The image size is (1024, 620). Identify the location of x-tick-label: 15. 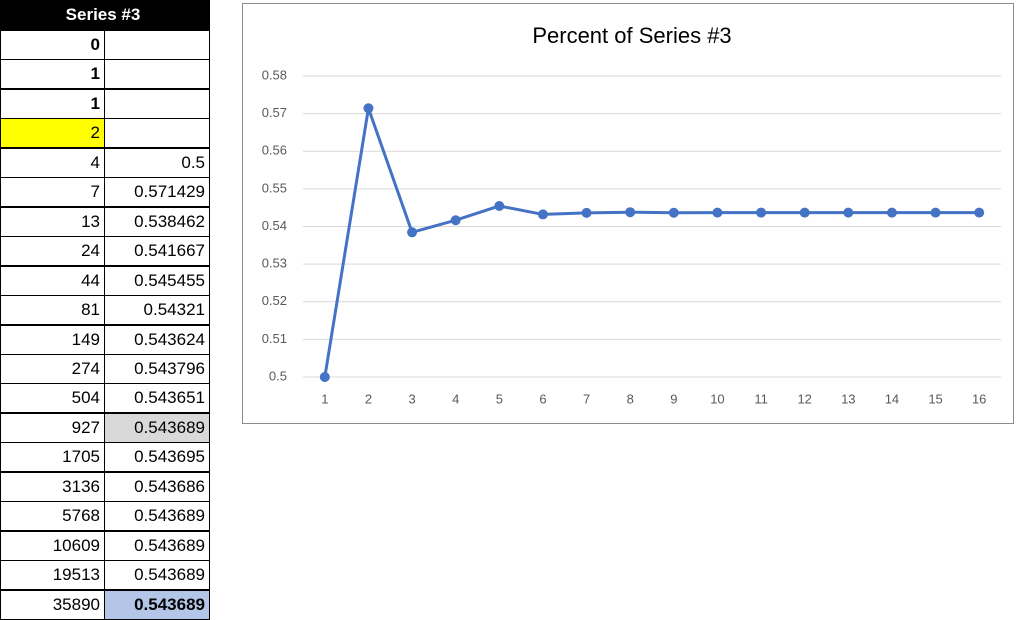
(935, 398).